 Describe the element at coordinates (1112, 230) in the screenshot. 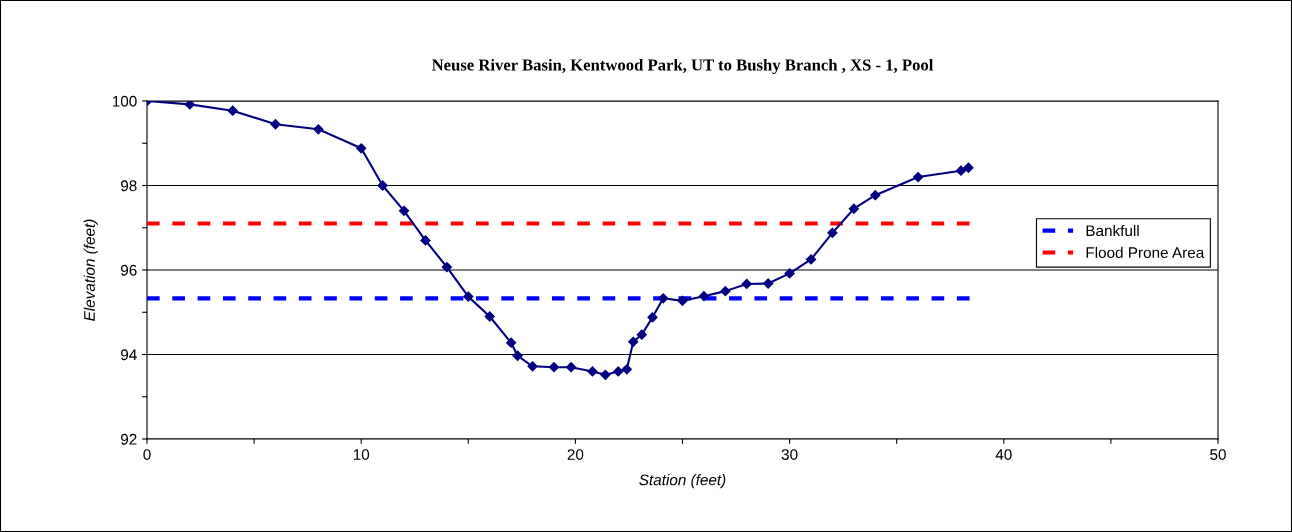

I see `legend-label: Bankfull` at that location.